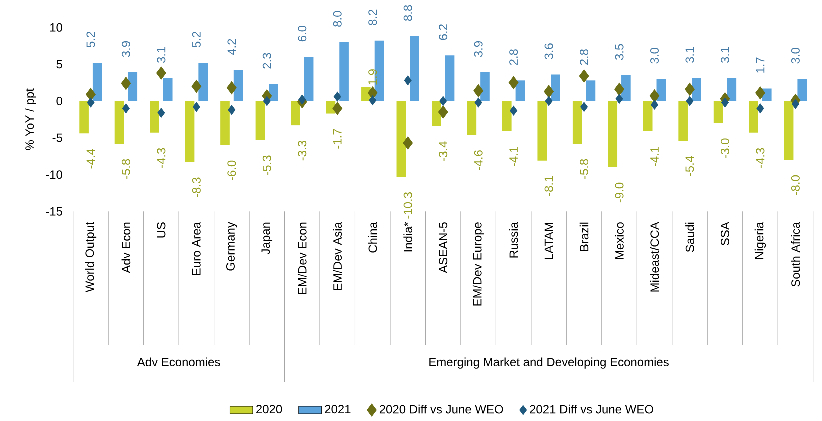 Image resolution: width=822 pixels, height=421 pixels. Describe the element at coordinates (513, 240) in the screenshot. I see `x-tick-label: Russia` at that location.